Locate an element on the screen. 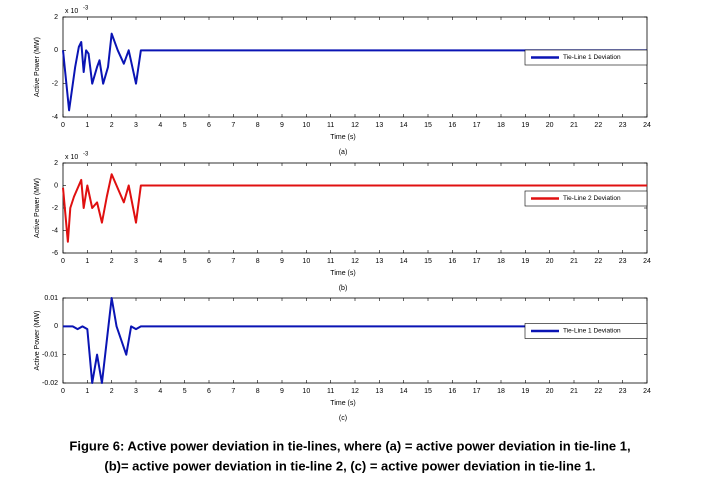  x-tick-label: 18 is located at coordinates (501, 261).